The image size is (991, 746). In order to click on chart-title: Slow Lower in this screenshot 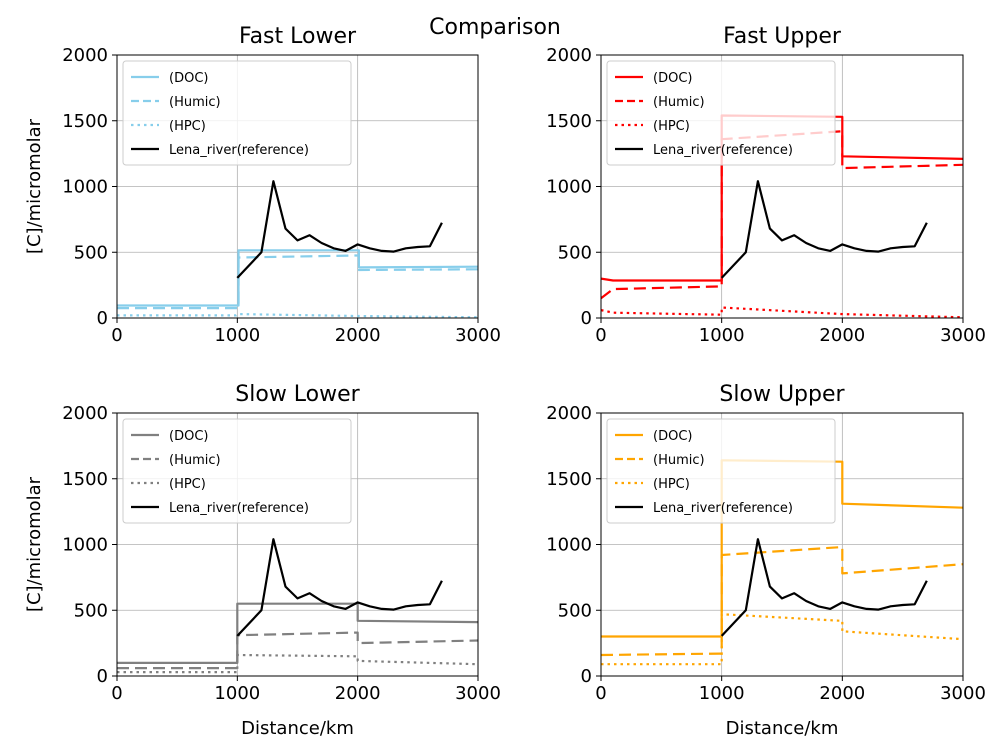, I will do `click(297, 394)`.